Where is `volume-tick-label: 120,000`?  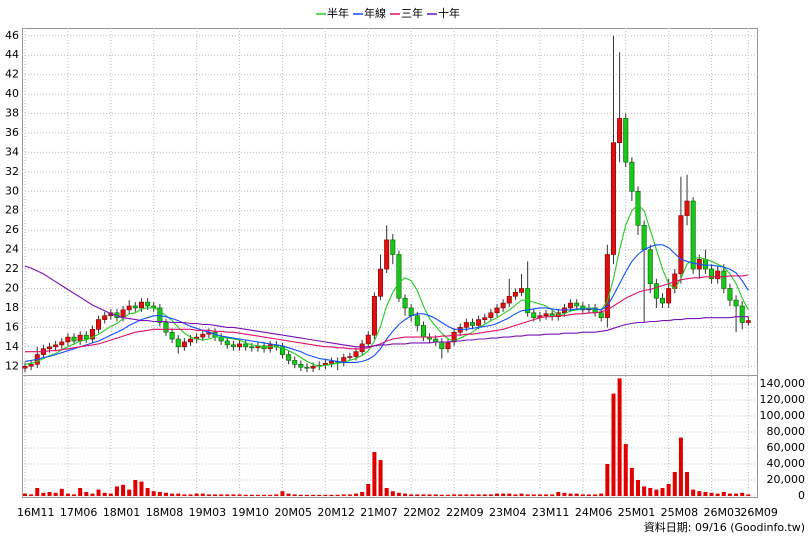
volume-tick-label: 120,000 is located at coordinates (783, 399).